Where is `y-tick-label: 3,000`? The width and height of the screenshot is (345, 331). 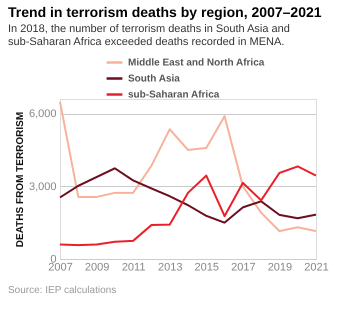 y-tick-label: 3,000 is located at coordinates (42, 186).